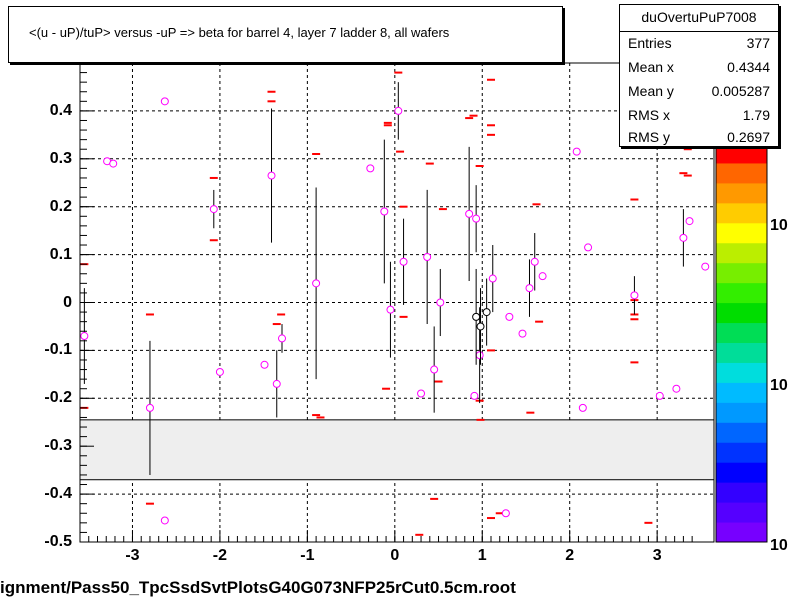 This screenshot has width=794, height=601. I want to click on x-tick-label: -1, so click(307, 555).